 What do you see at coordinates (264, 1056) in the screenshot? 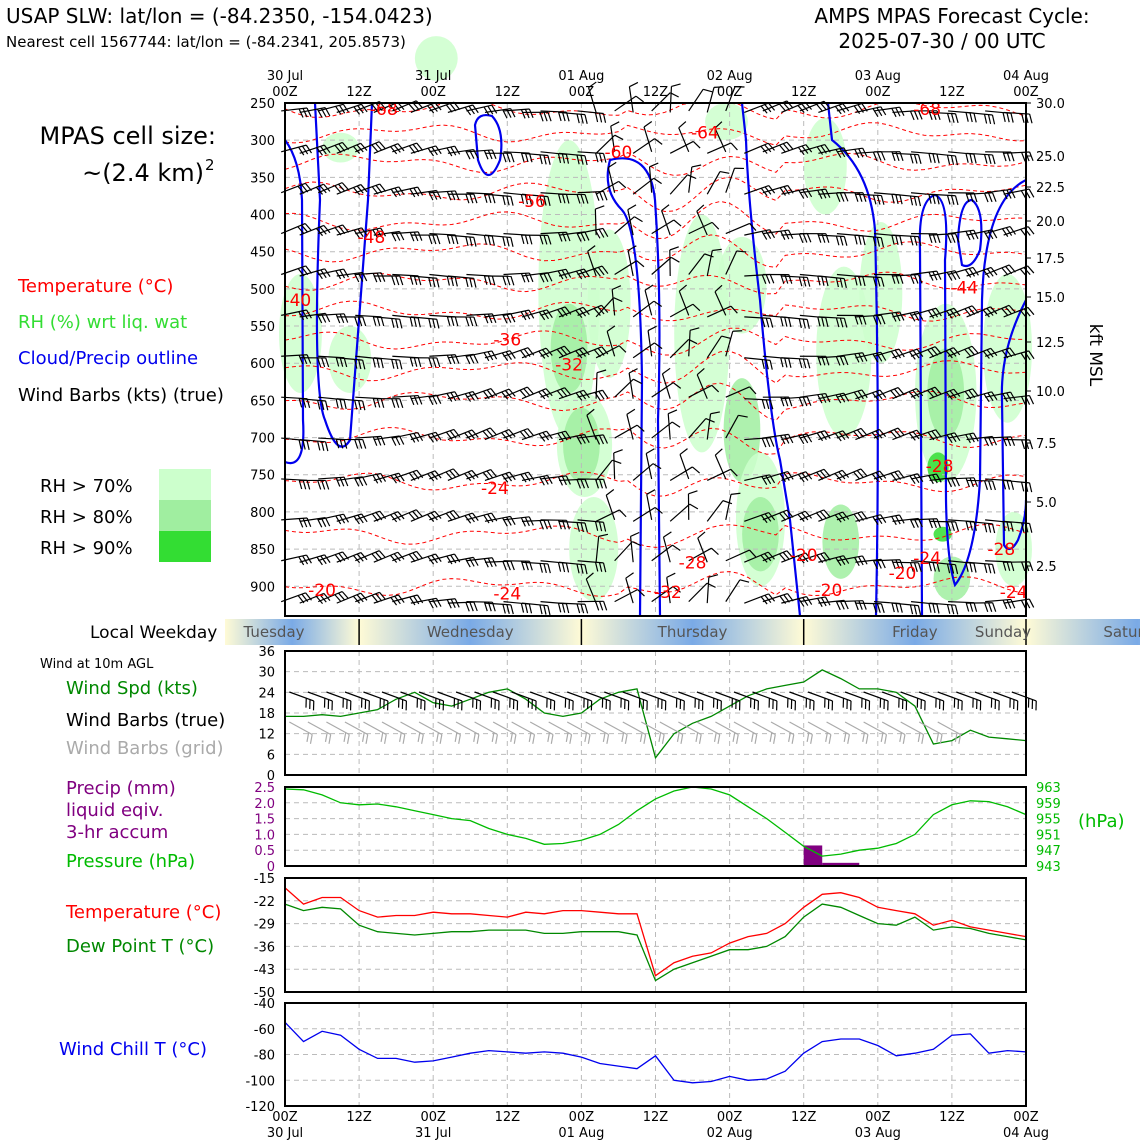
I see `y-tick-label: -80` at bounding box center [264, 1056].